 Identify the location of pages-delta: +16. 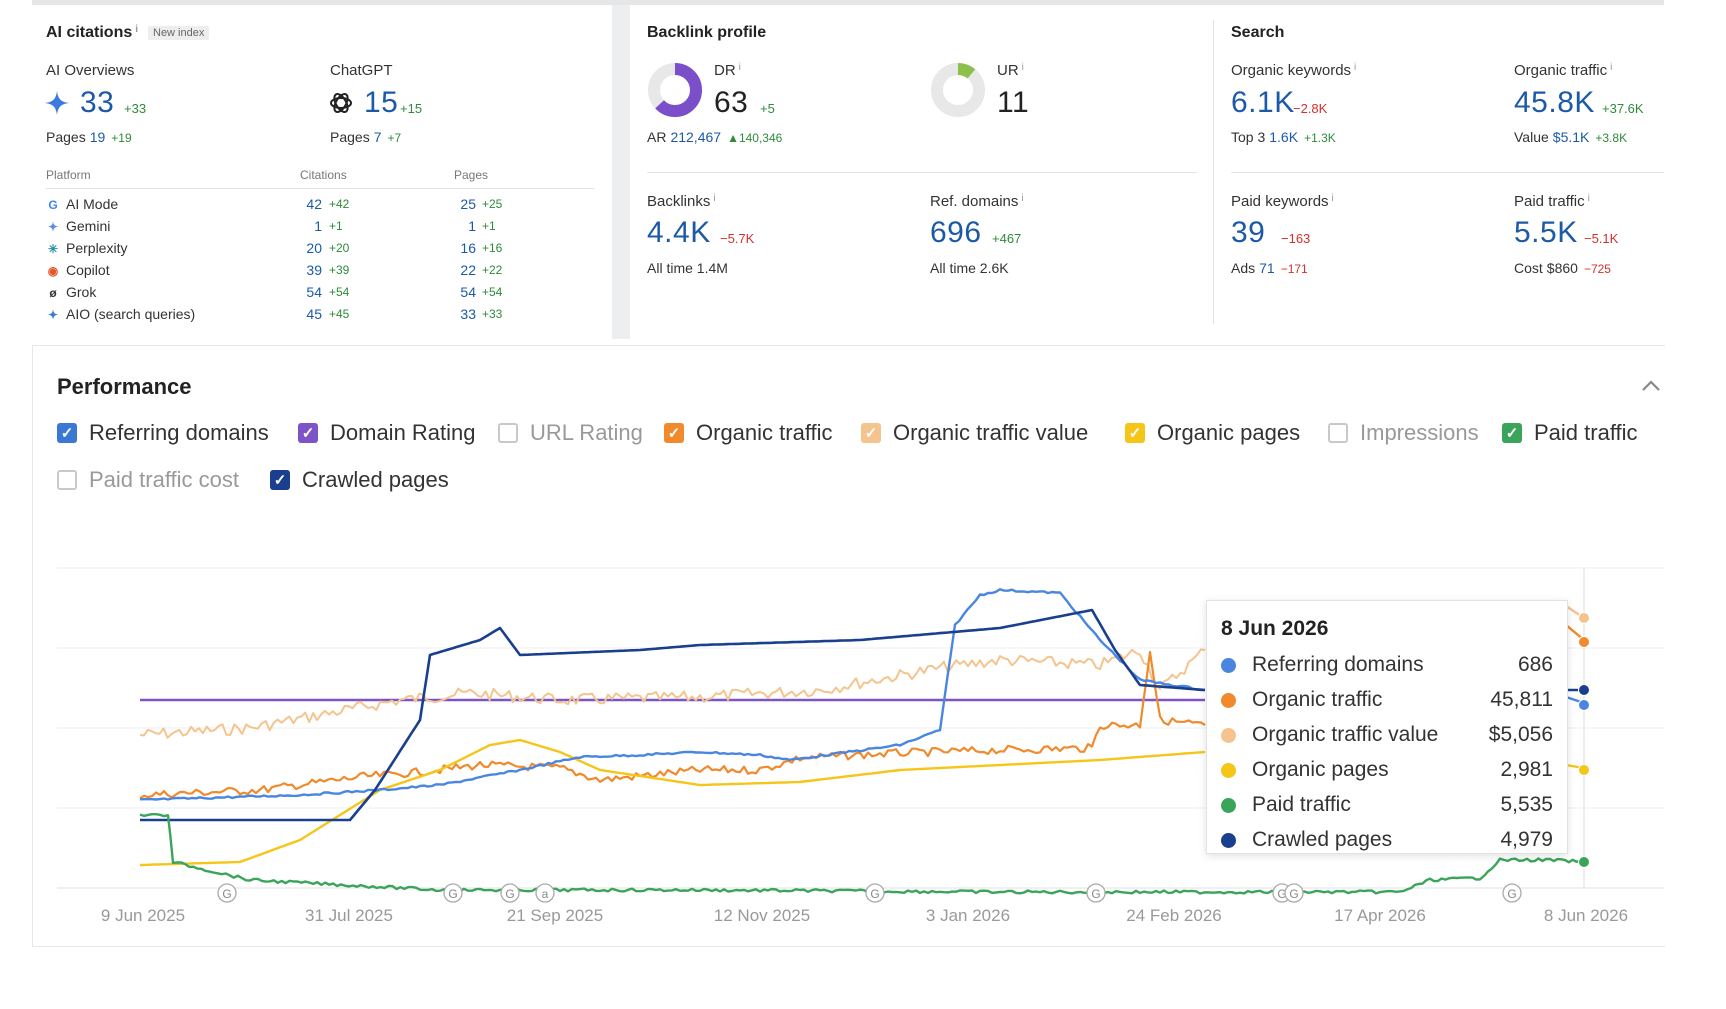
(492, 248).